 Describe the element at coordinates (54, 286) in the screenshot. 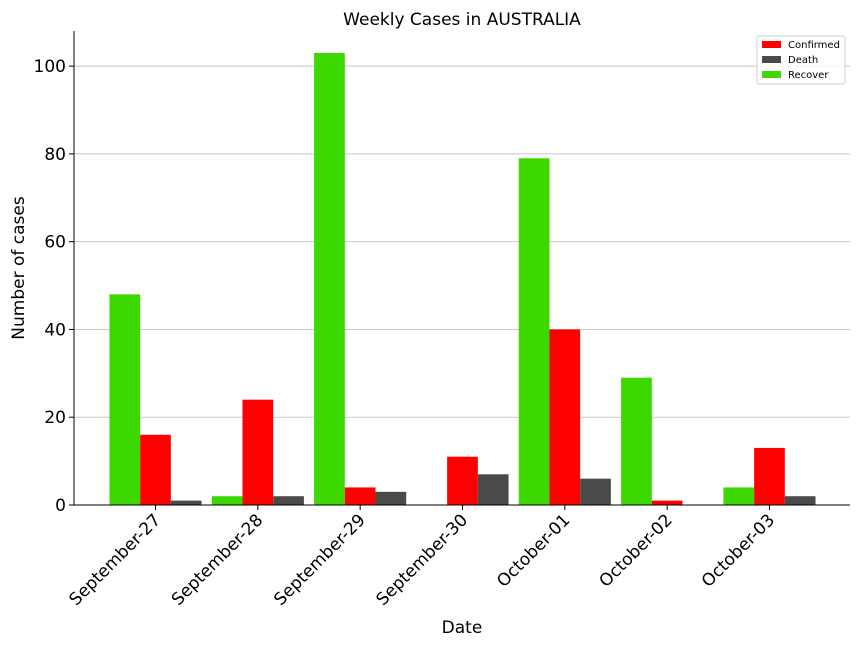

I see `y-ticks: 0 20 40 60 80 100` at that location.